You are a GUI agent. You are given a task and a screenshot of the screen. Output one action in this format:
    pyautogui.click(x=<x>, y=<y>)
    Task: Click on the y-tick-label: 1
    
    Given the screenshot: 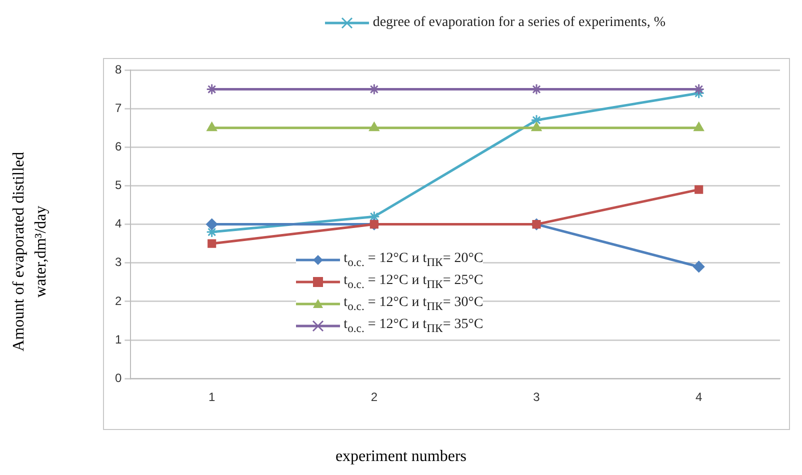 What is the action you would take?
    pyautogui.click(x=118, y=339)
    